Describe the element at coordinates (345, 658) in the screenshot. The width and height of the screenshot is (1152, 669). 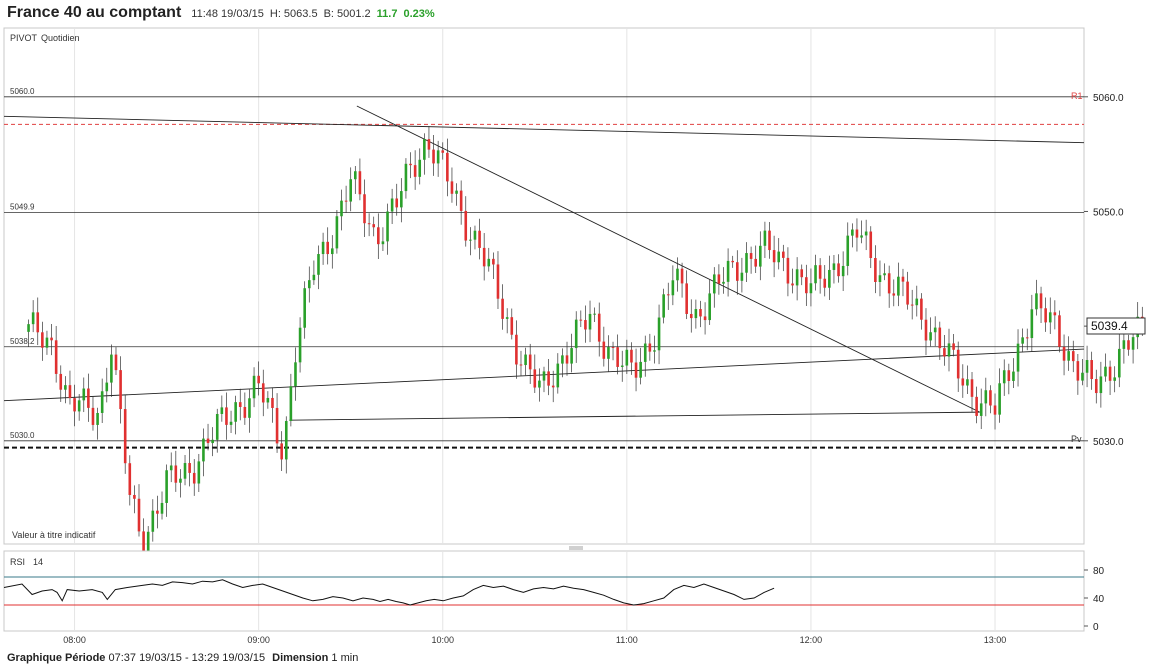
I see `dimension-value: 1 min` at that location.